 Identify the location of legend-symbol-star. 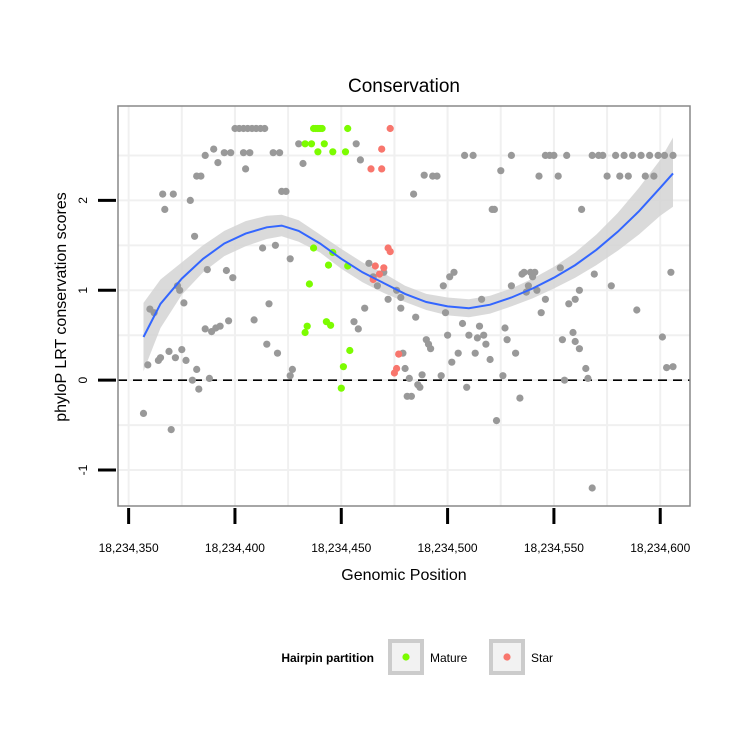
(507, 657).